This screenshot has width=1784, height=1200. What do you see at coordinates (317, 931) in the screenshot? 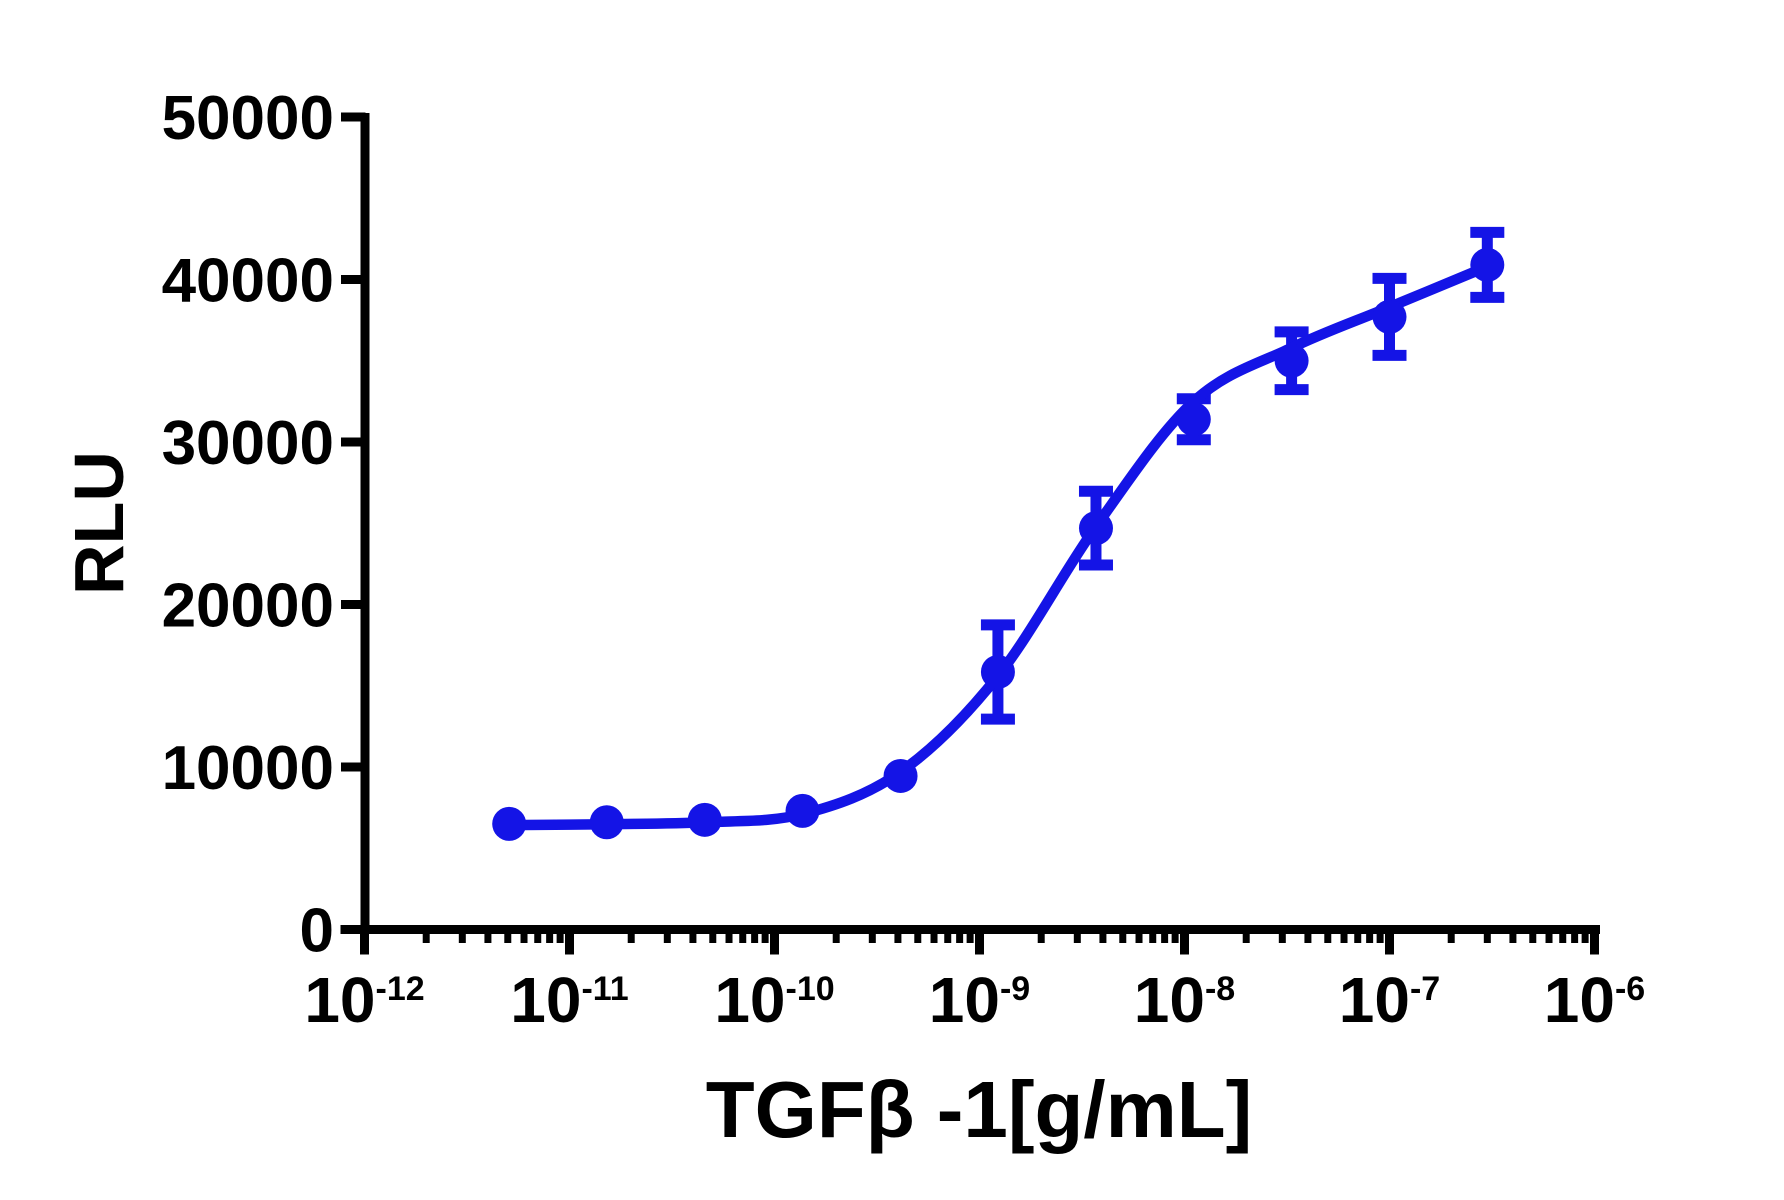
I see `y-tick-label: 0` at bounding box center [317, 931].